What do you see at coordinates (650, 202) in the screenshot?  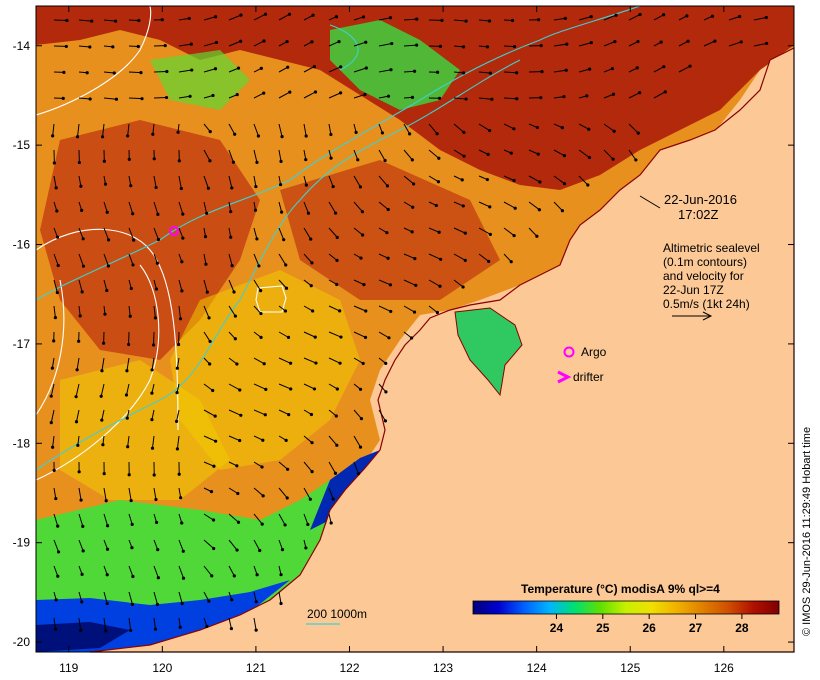 I see `date-pointer-line` at bounding box center [650, 202].